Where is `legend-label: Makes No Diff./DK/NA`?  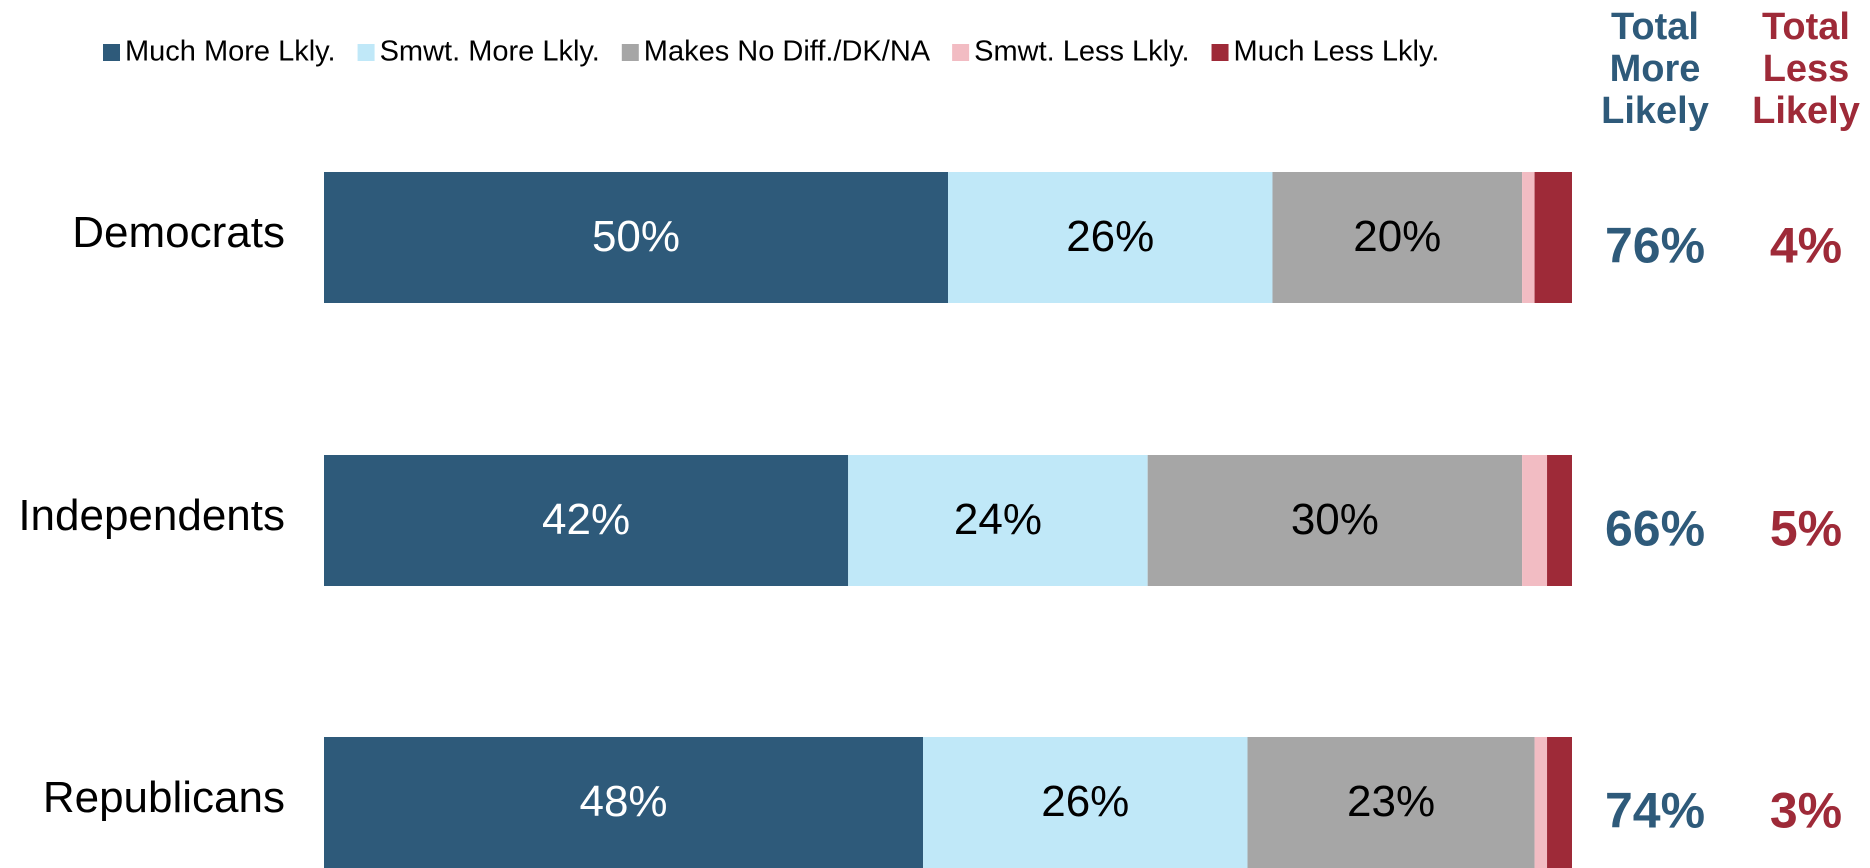
legend-label: Makes No Diff./DK/NA is located at coordinates (787, 52).